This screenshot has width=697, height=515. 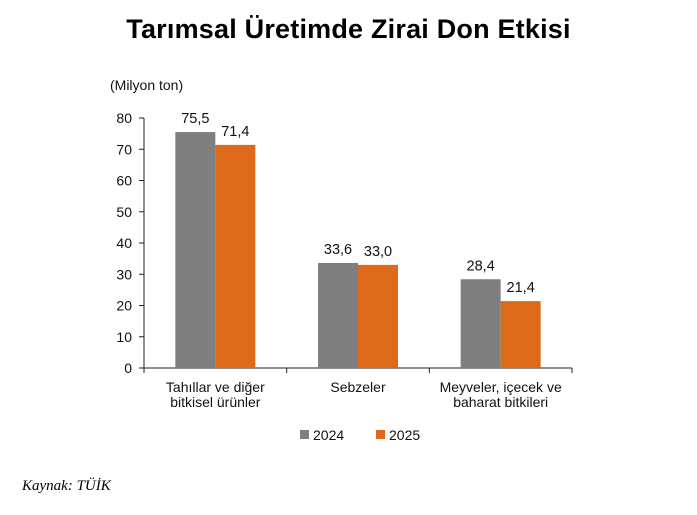 What do you see at coordinates (215, 387) in the screenshot?
I see `x-tick-label: Tahıllar ve diğer` at bounding box center [215, 387].